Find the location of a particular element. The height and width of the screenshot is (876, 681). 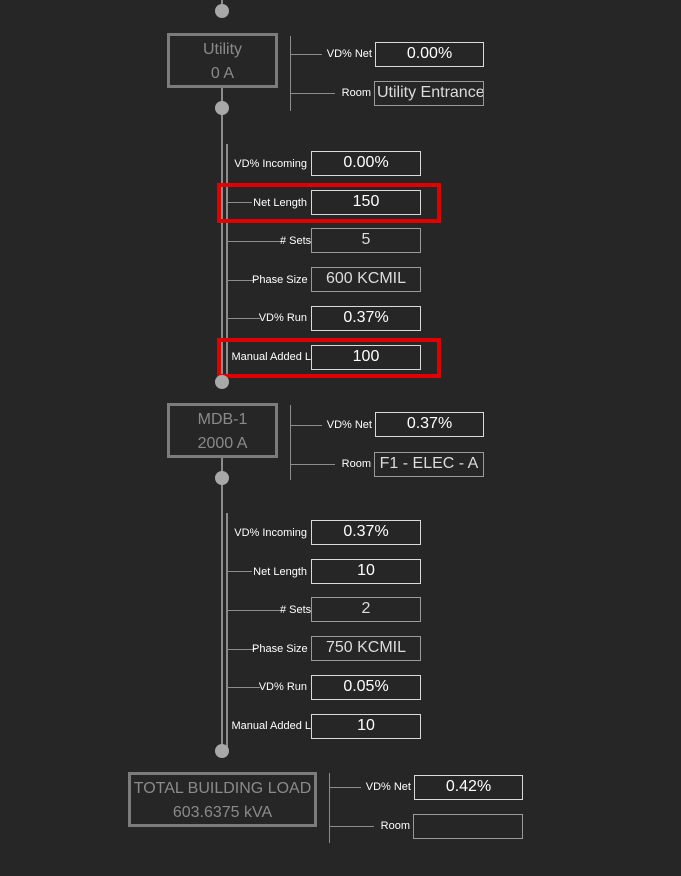

feeder2-vd-run-leader is located at coordinates (243, 687).